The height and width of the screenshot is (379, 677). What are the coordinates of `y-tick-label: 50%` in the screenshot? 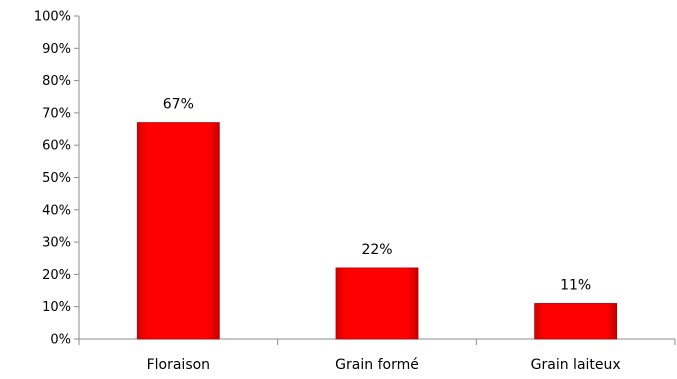 It's located at (56, 178).